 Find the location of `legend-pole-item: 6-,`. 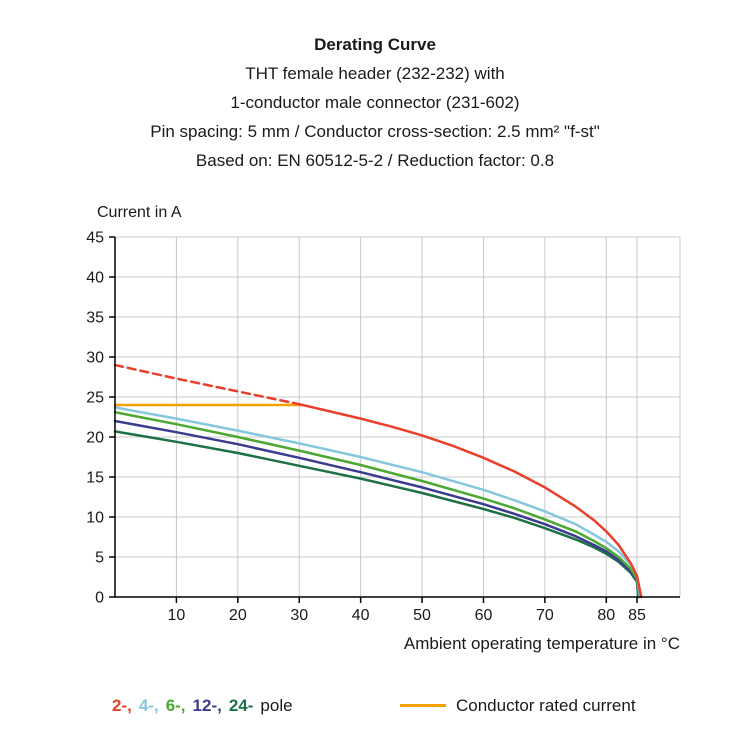

legend-pole-item: 6-, is located at coordinates (175, 705).